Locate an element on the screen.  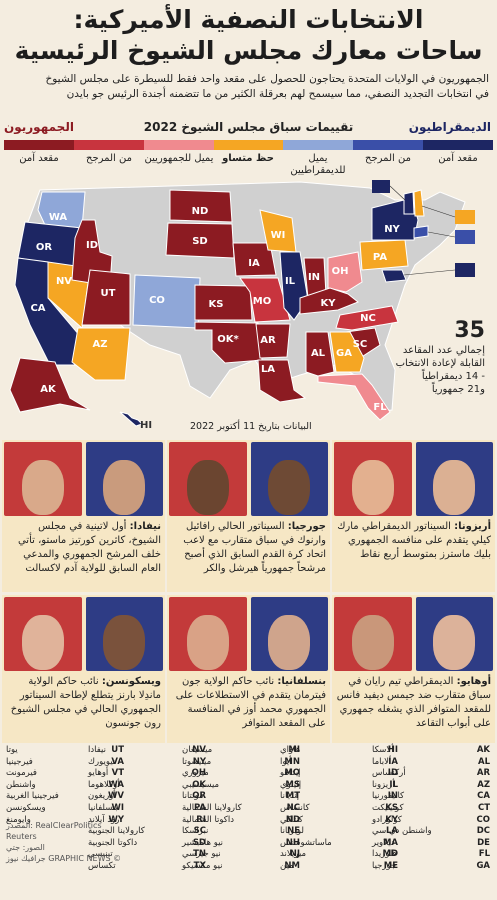
state-name: يوتا is located at coordinates (12, 750).